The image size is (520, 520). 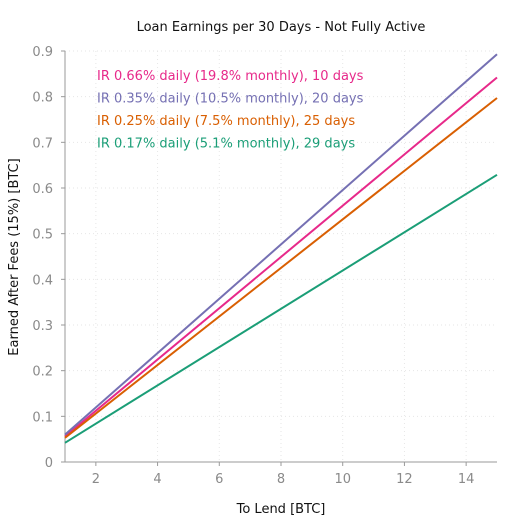 I want to click on legend-entry-4: IR 0.17% daily (5.1% monthly), 29 days, so click(x=226, y=144).